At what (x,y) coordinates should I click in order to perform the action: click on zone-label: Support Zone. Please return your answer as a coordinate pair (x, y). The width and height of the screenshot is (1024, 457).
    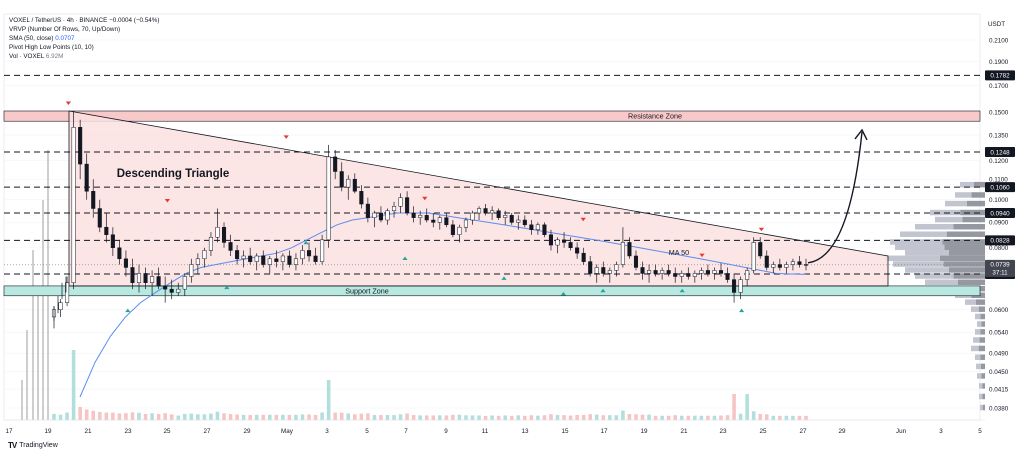
    Looking at the image, I should click on (367, 290).